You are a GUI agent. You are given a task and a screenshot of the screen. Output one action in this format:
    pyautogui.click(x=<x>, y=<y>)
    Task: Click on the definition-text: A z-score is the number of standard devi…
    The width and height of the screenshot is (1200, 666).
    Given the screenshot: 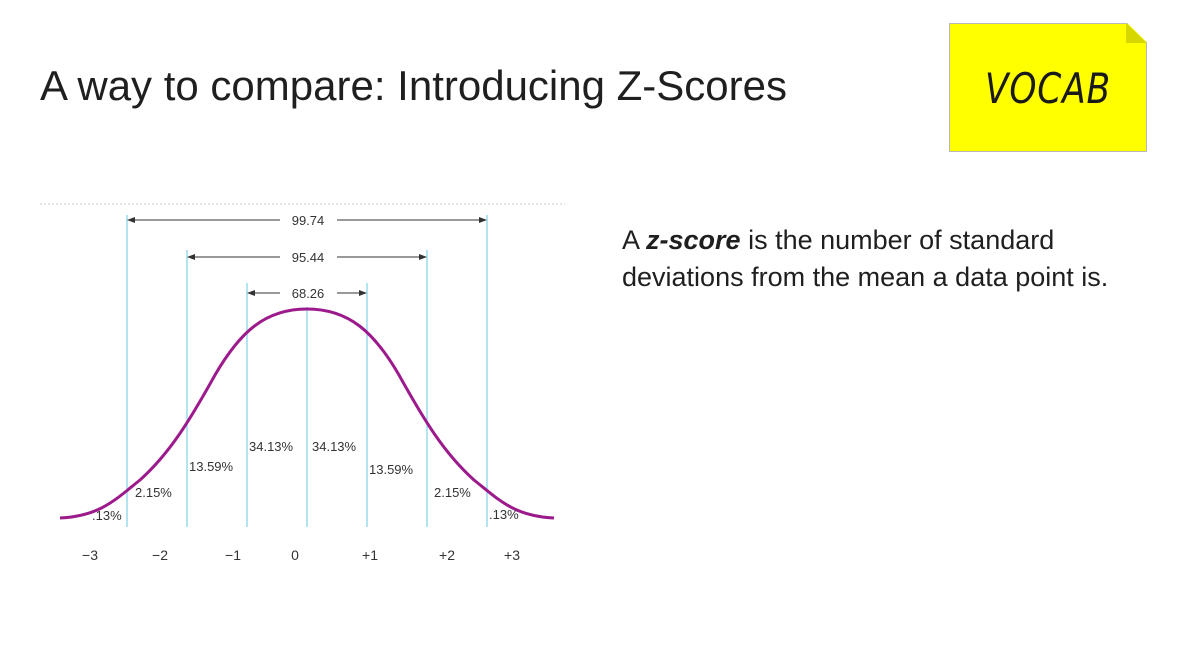 What is the action you would take?
    pyautogui.click(x=892, y=259)
    